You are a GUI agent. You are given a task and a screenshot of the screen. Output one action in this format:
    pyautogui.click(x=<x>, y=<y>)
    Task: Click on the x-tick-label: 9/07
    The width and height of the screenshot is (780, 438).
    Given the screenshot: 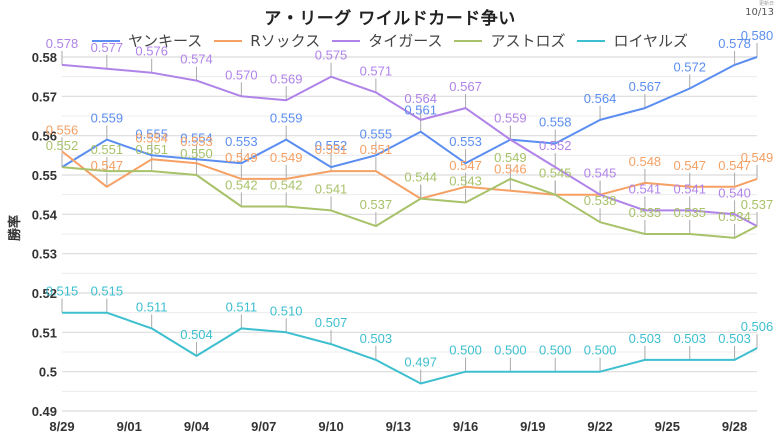 What is the action you would take?
    pyautogui.click(x=263, y=426)
    